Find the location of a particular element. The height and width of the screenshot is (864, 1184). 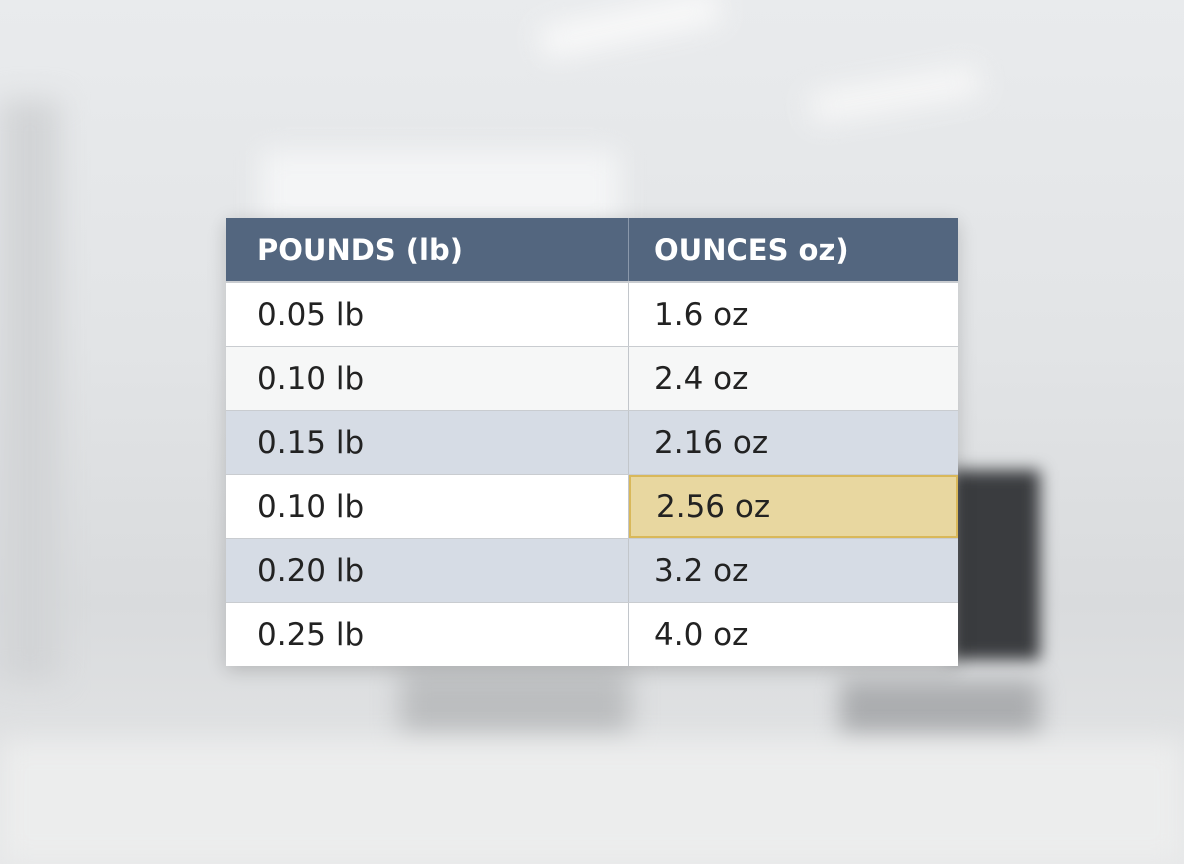

table-row: 0.15 lb 2.16 oz is located at coordinates (592, 443).